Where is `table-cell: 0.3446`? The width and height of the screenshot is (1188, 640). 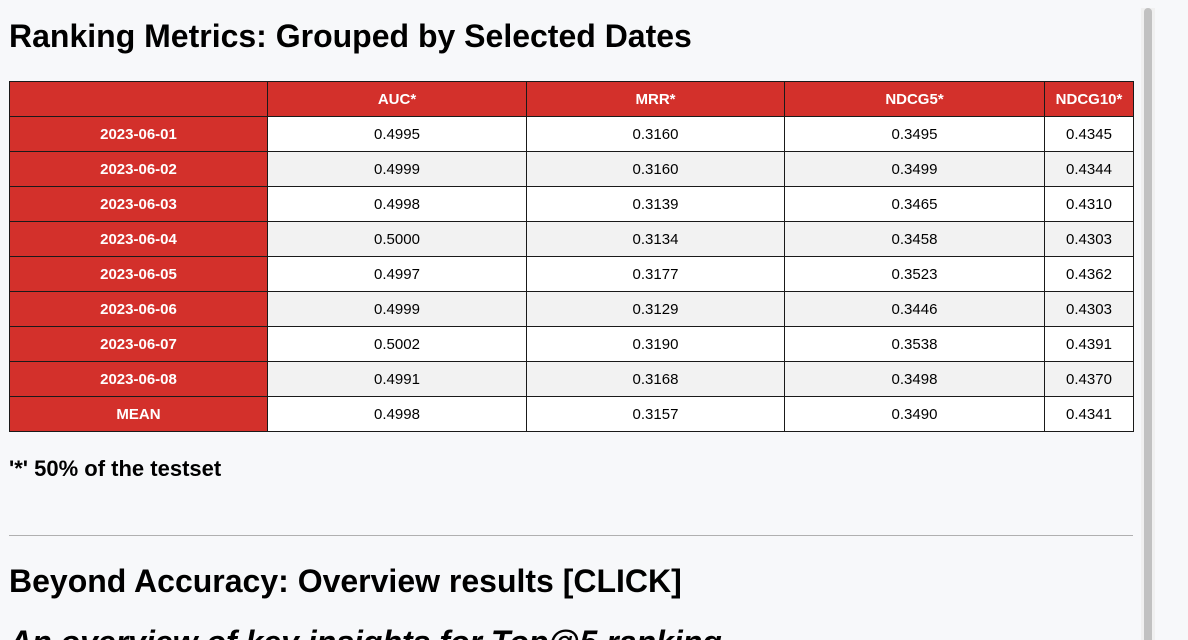
table-cell: 0.3446 is located at coordinates (914, 309).